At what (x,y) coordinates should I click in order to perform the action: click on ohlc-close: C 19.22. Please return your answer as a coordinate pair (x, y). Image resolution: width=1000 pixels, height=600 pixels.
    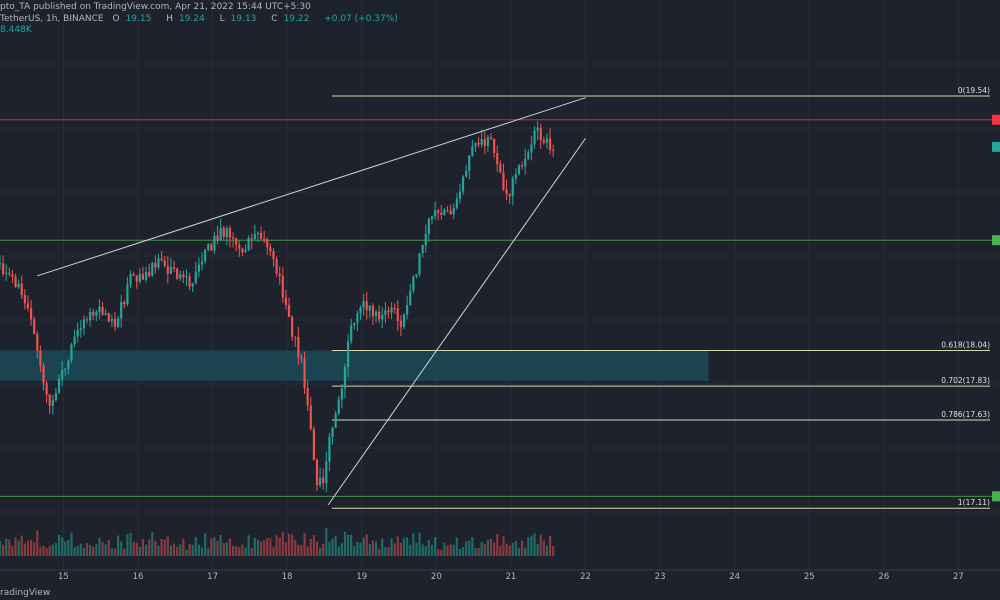
    Looking at the image, I should click on (290, 19).